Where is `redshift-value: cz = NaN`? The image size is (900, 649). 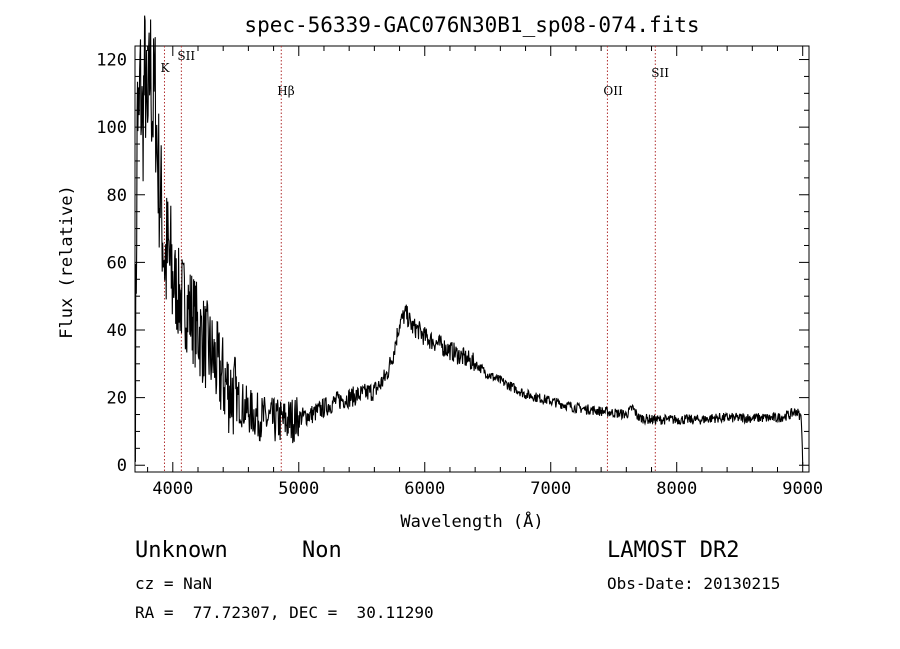
redshift-value: cz = NaN is located at coordinates (174, 583).